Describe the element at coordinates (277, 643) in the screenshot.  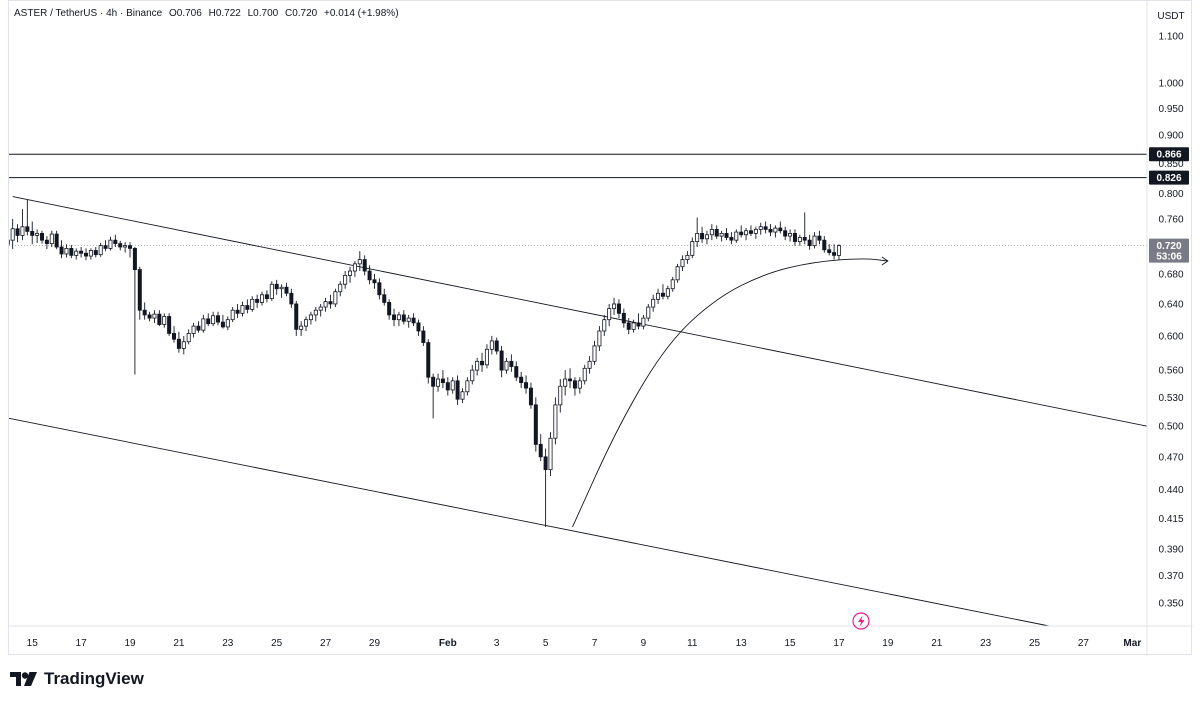
I see `time-tick-label: 25` at that location.